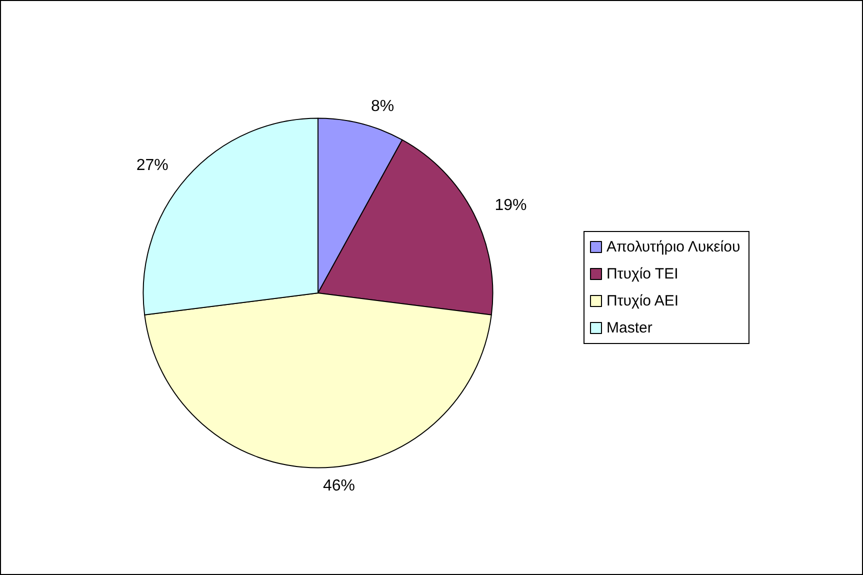  What do you see at coordinates (673, 247) in the screenshot?
I see `legend-label: Απολυτήριο Λυκείου` at bounding box center [673, 247].